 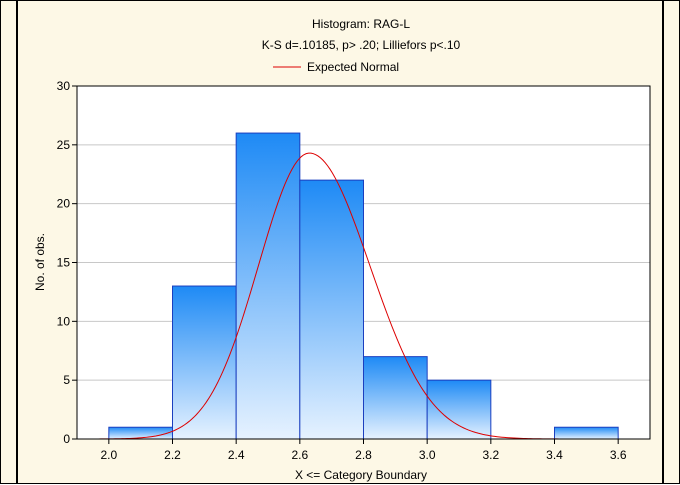 What do you see at coordinates (108, 455) in the screenshot?
I see `x-tick-label: 2.0` at bounding box center [108, 455].